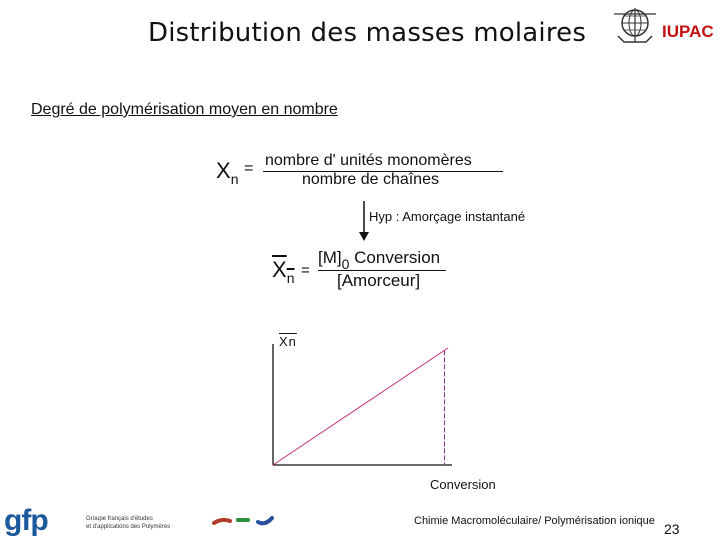 The width and height of the screenshot is (720, 540). I want to click on page-number: 23, so click(672, 529).